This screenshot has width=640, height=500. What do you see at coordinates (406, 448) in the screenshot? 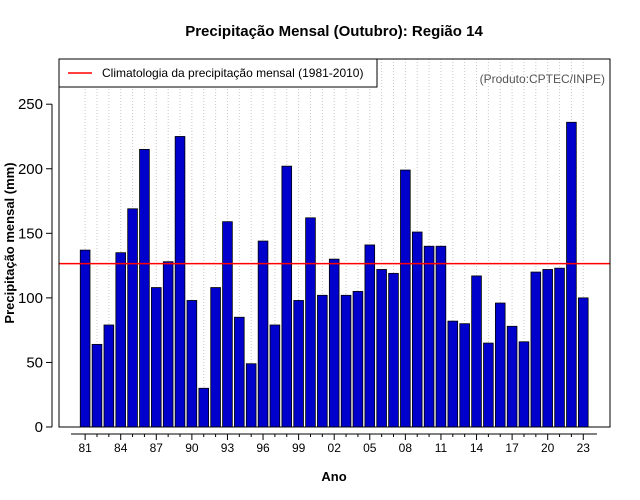
I see `x-tick-label: 08` at bounding box center [406, 448].